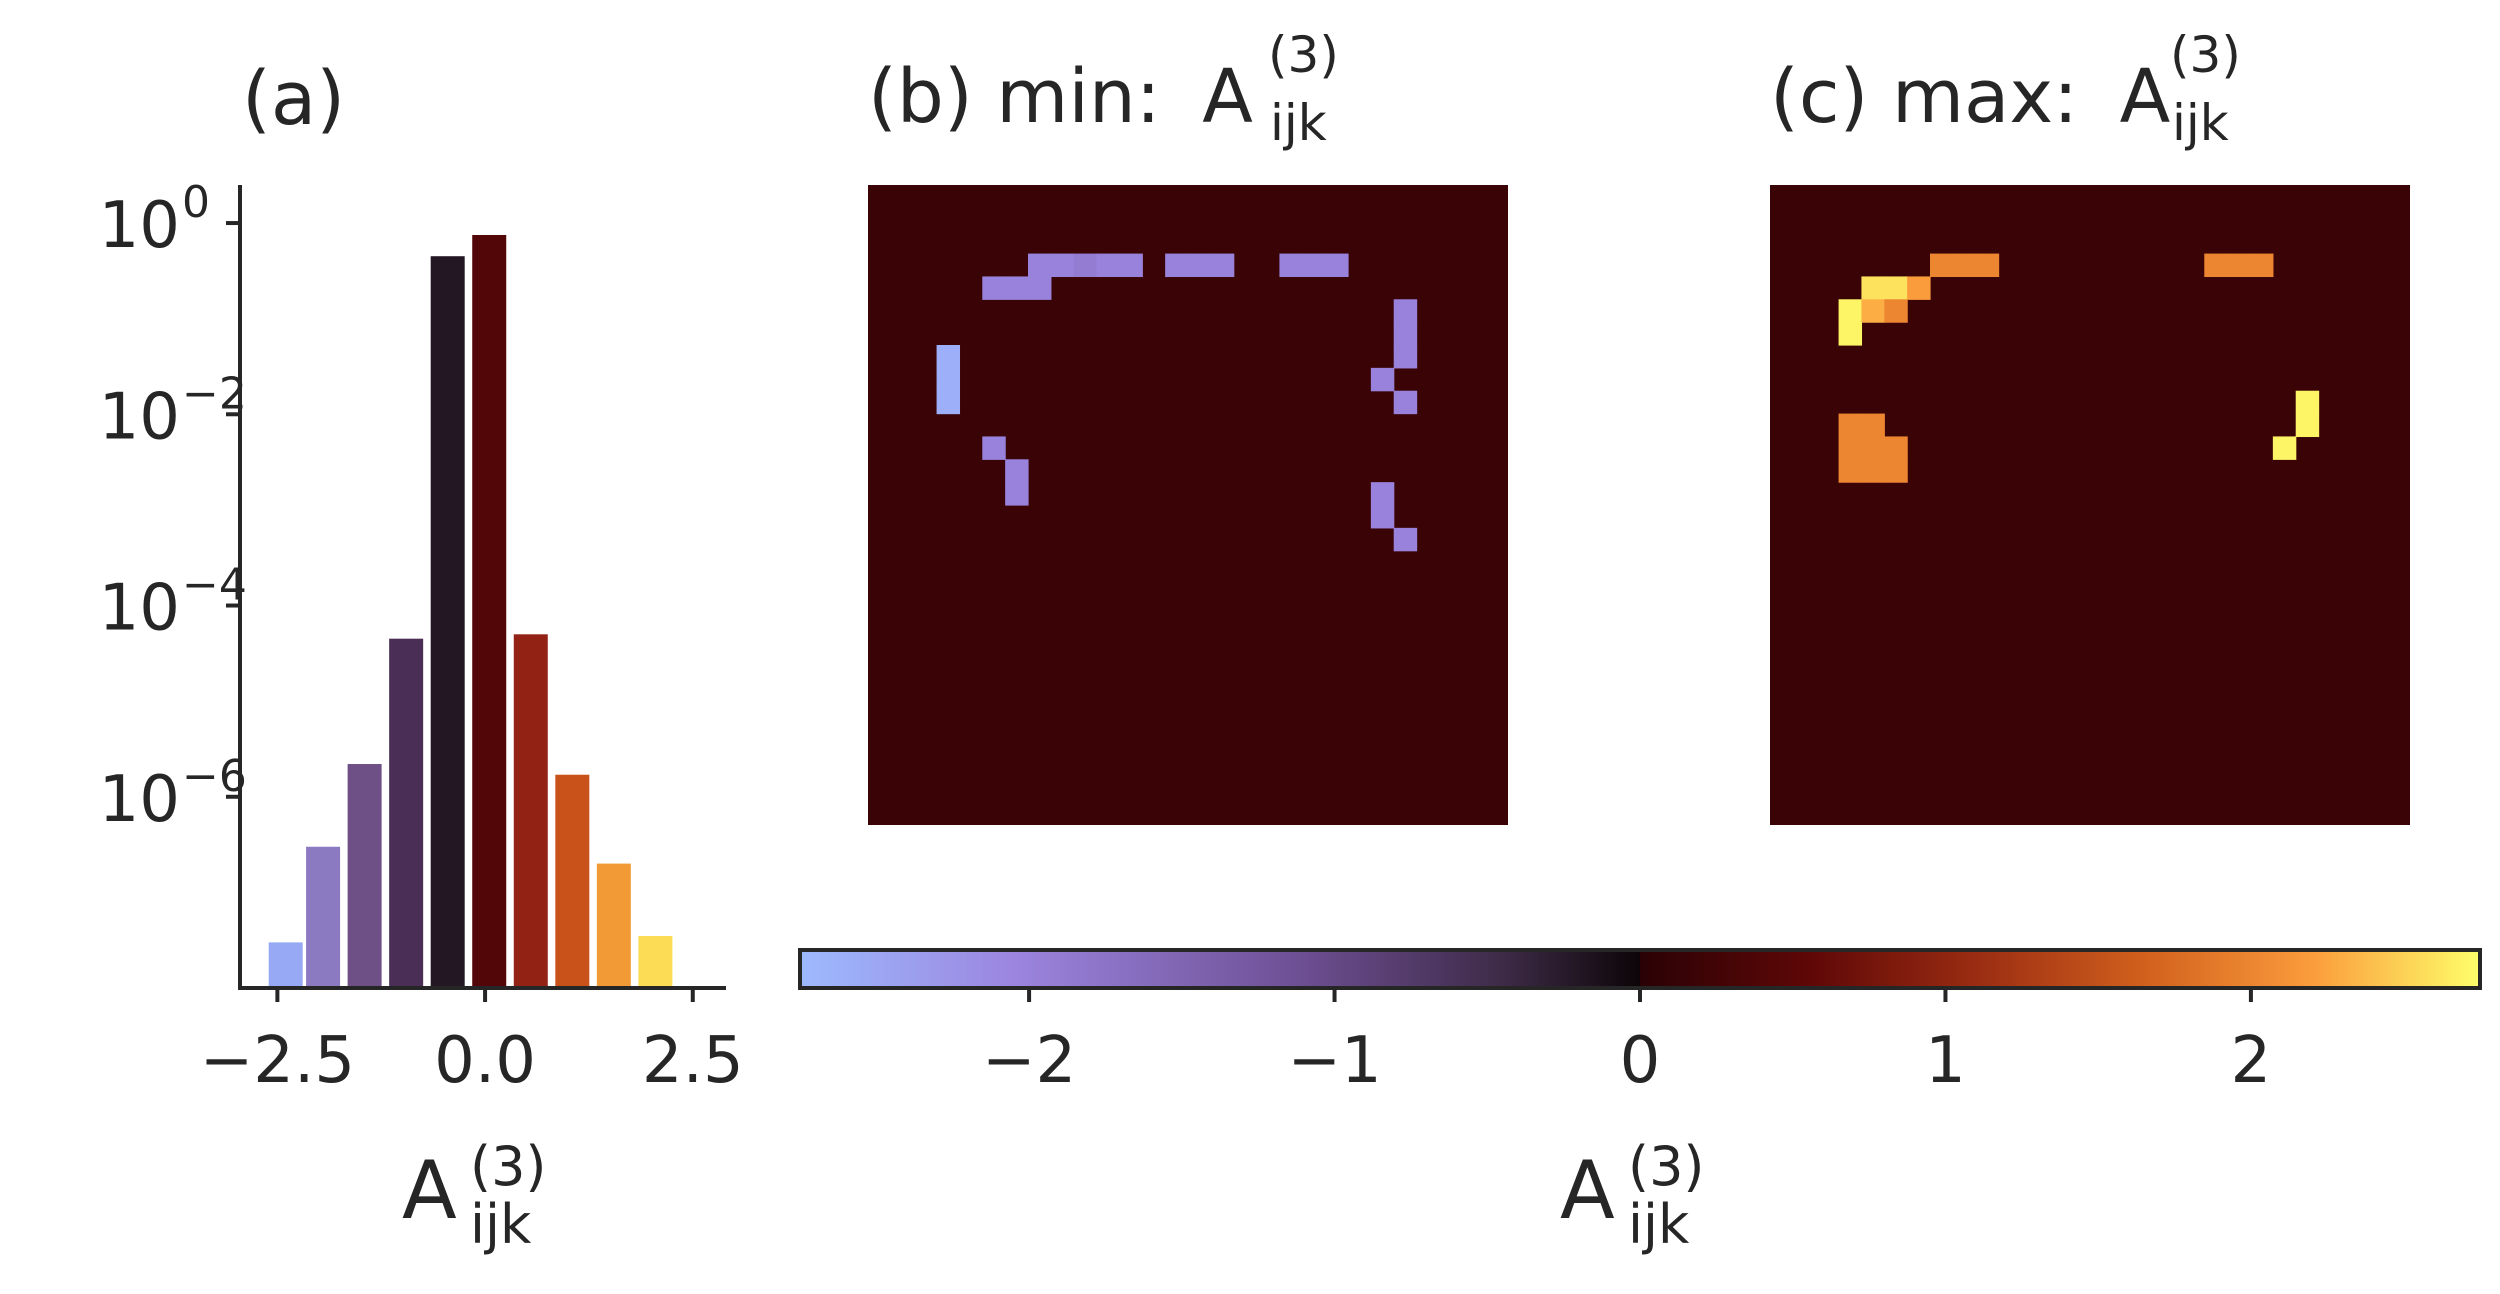  What do you see at coordinates (214, 585) in the screenshot?
I see `histogram-y-tick-exponent: −4` at bounding box center [214, 585].